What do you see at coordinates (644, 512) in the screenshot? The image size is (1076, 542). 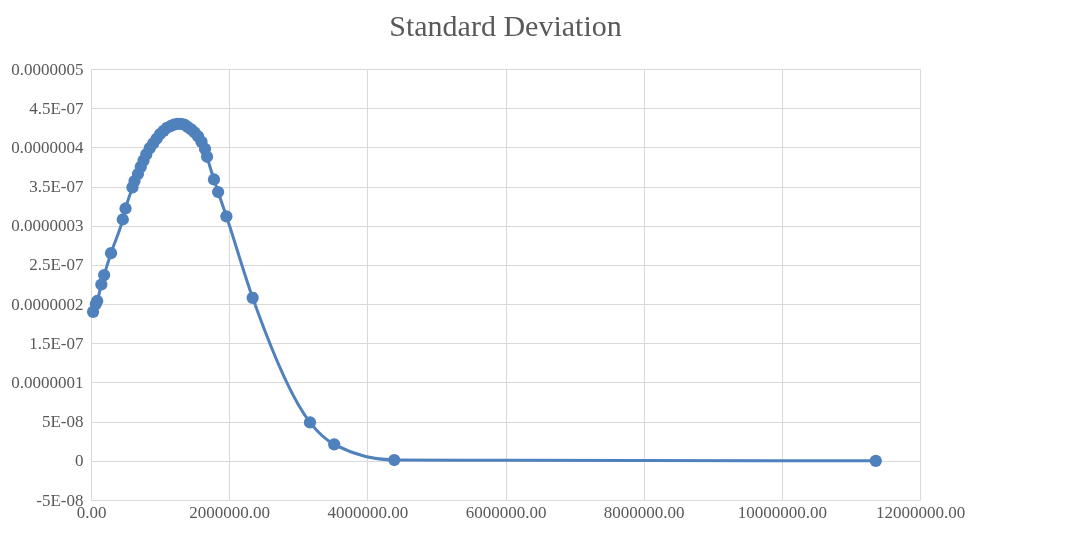 I see `x-tick-label: 8000000.00` at bounding box center [644, 512].